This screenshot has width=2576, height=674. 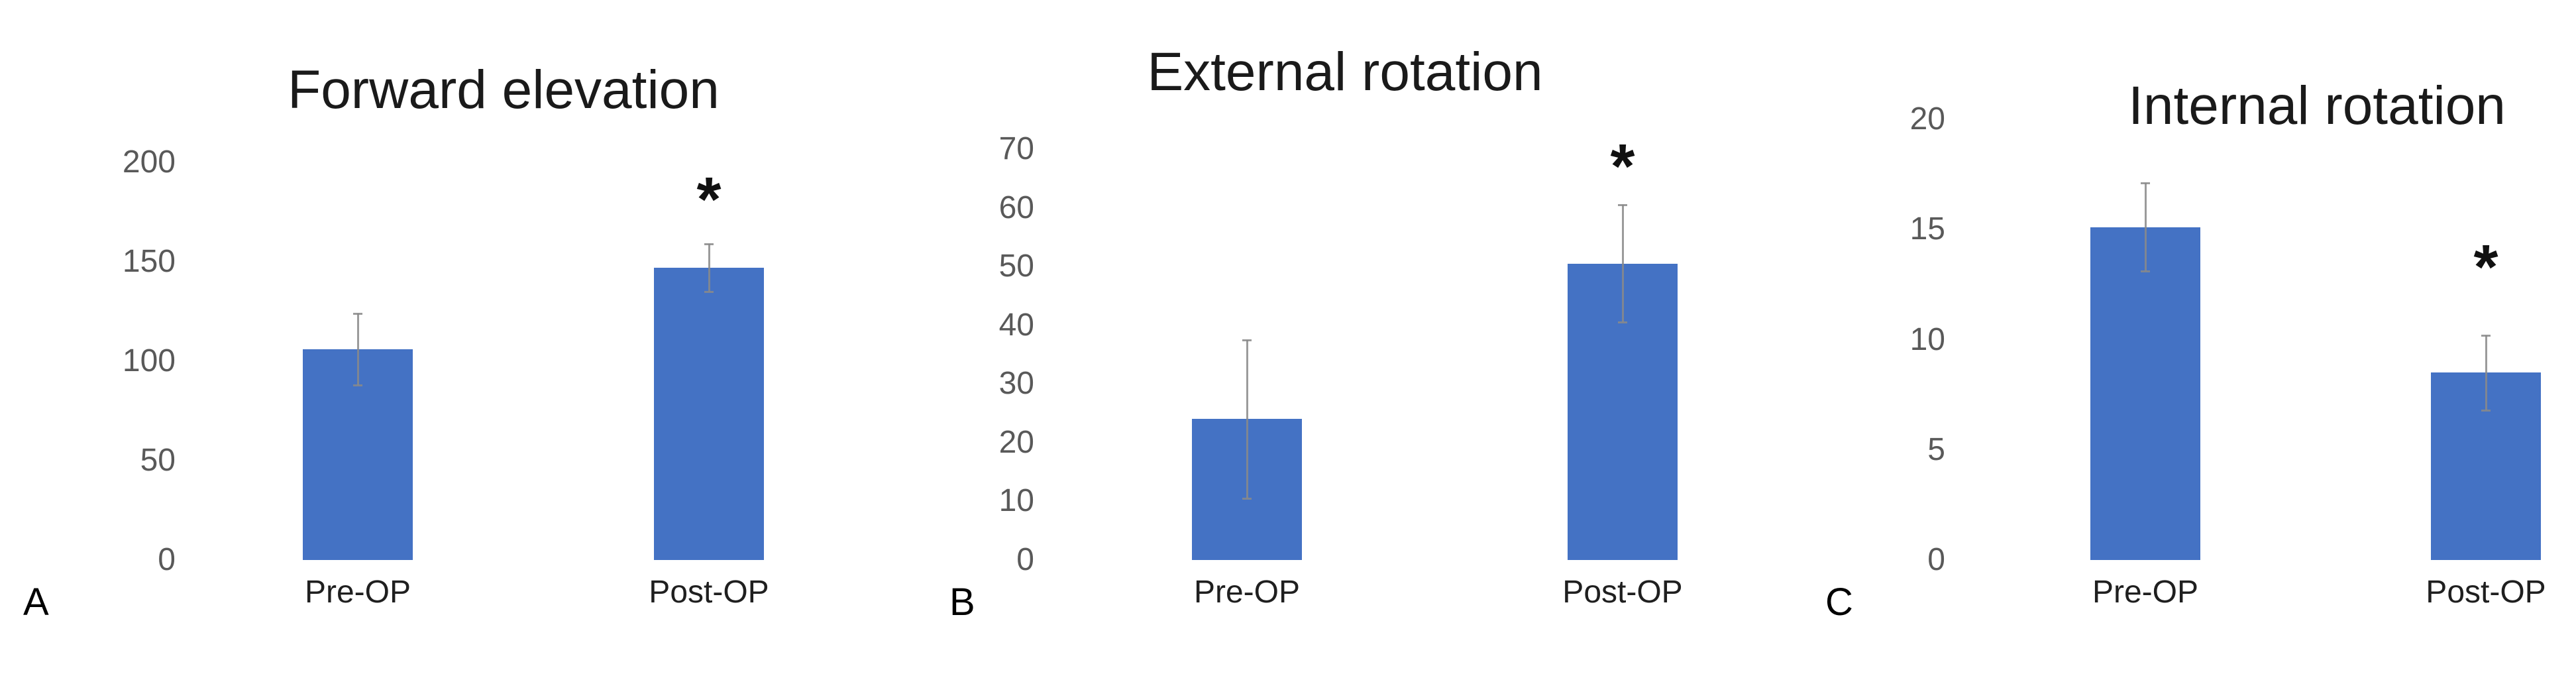 What do you see at coordinates (709, 414) in the screenshot?
I see `bar-post-op` at bounding box center [709, 414].